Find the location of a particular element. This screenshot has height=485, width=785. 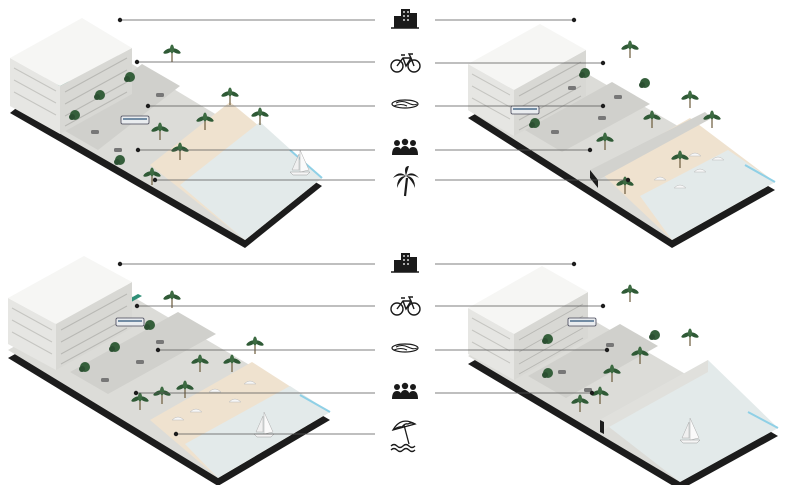

sea-top-right is located at coordinates (707, 195).